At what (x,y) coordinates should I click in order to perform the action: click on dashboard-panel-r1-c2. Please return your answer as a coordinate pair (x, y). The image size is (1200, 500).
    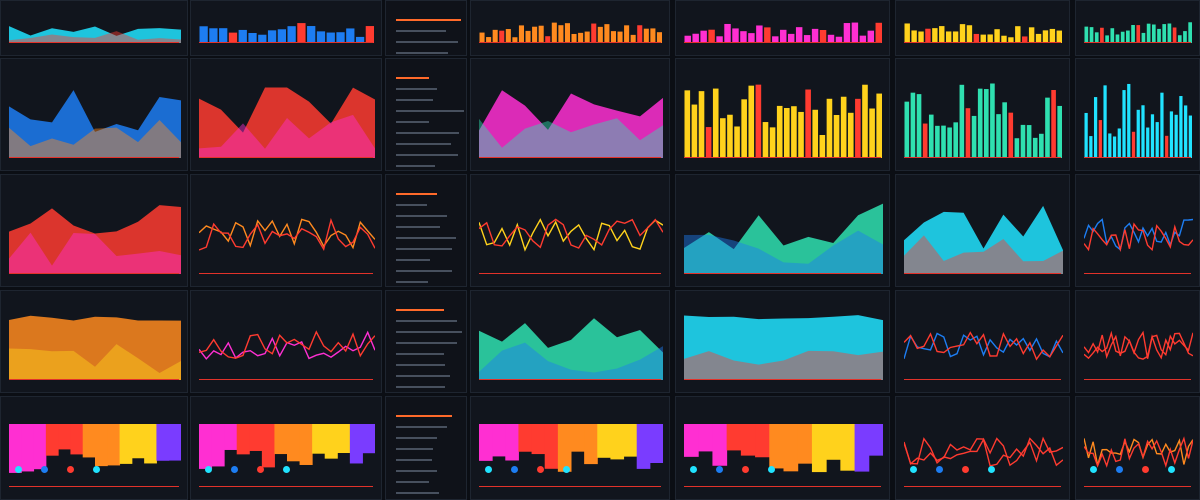
    Looking at the image, I should click on (286, 28).